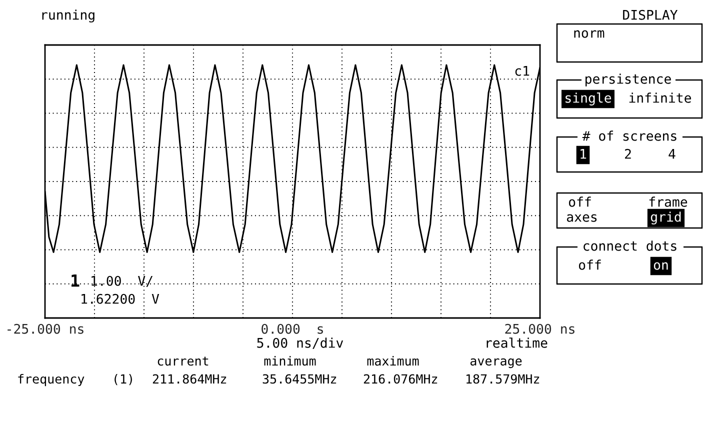 This screenshot has height=428, width=719. Describe the element at coordinates (589, 99) in the screenshot. I see `text: single` at that location.